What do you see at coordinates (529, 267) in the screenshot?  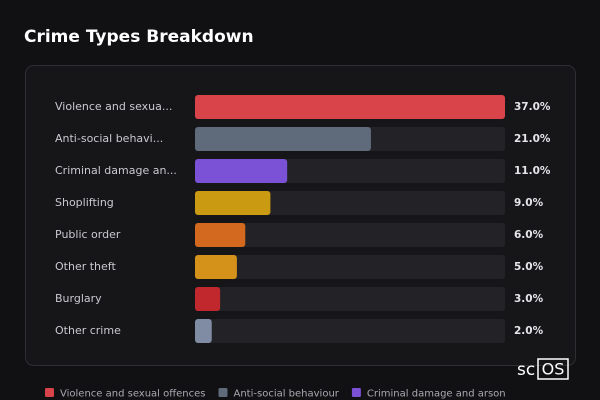 I see `value-label: 5.0%` at bounding box center [529, 267].